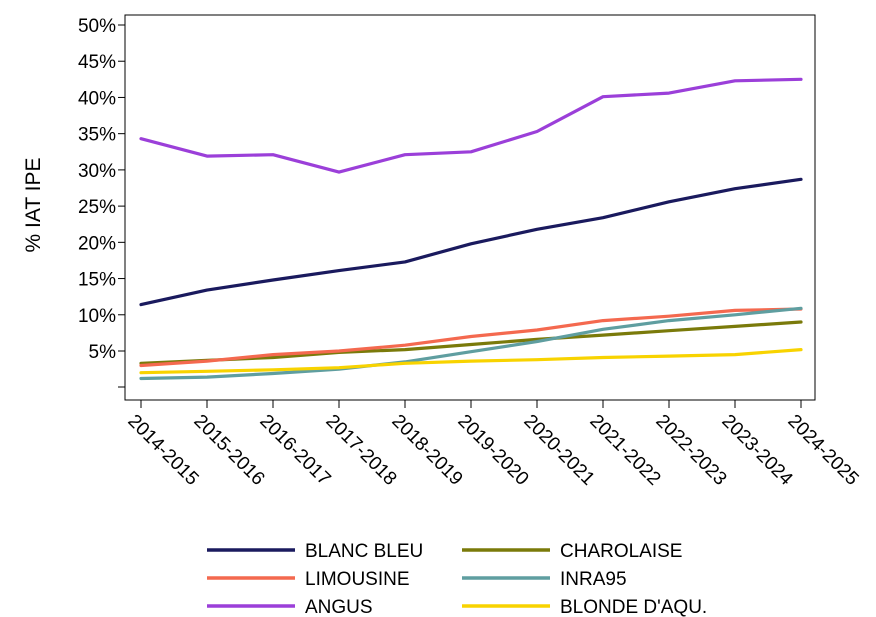 This screenshot has height=617, width=876. I want to click on y-tick-label: 50%, so click(97, 26).